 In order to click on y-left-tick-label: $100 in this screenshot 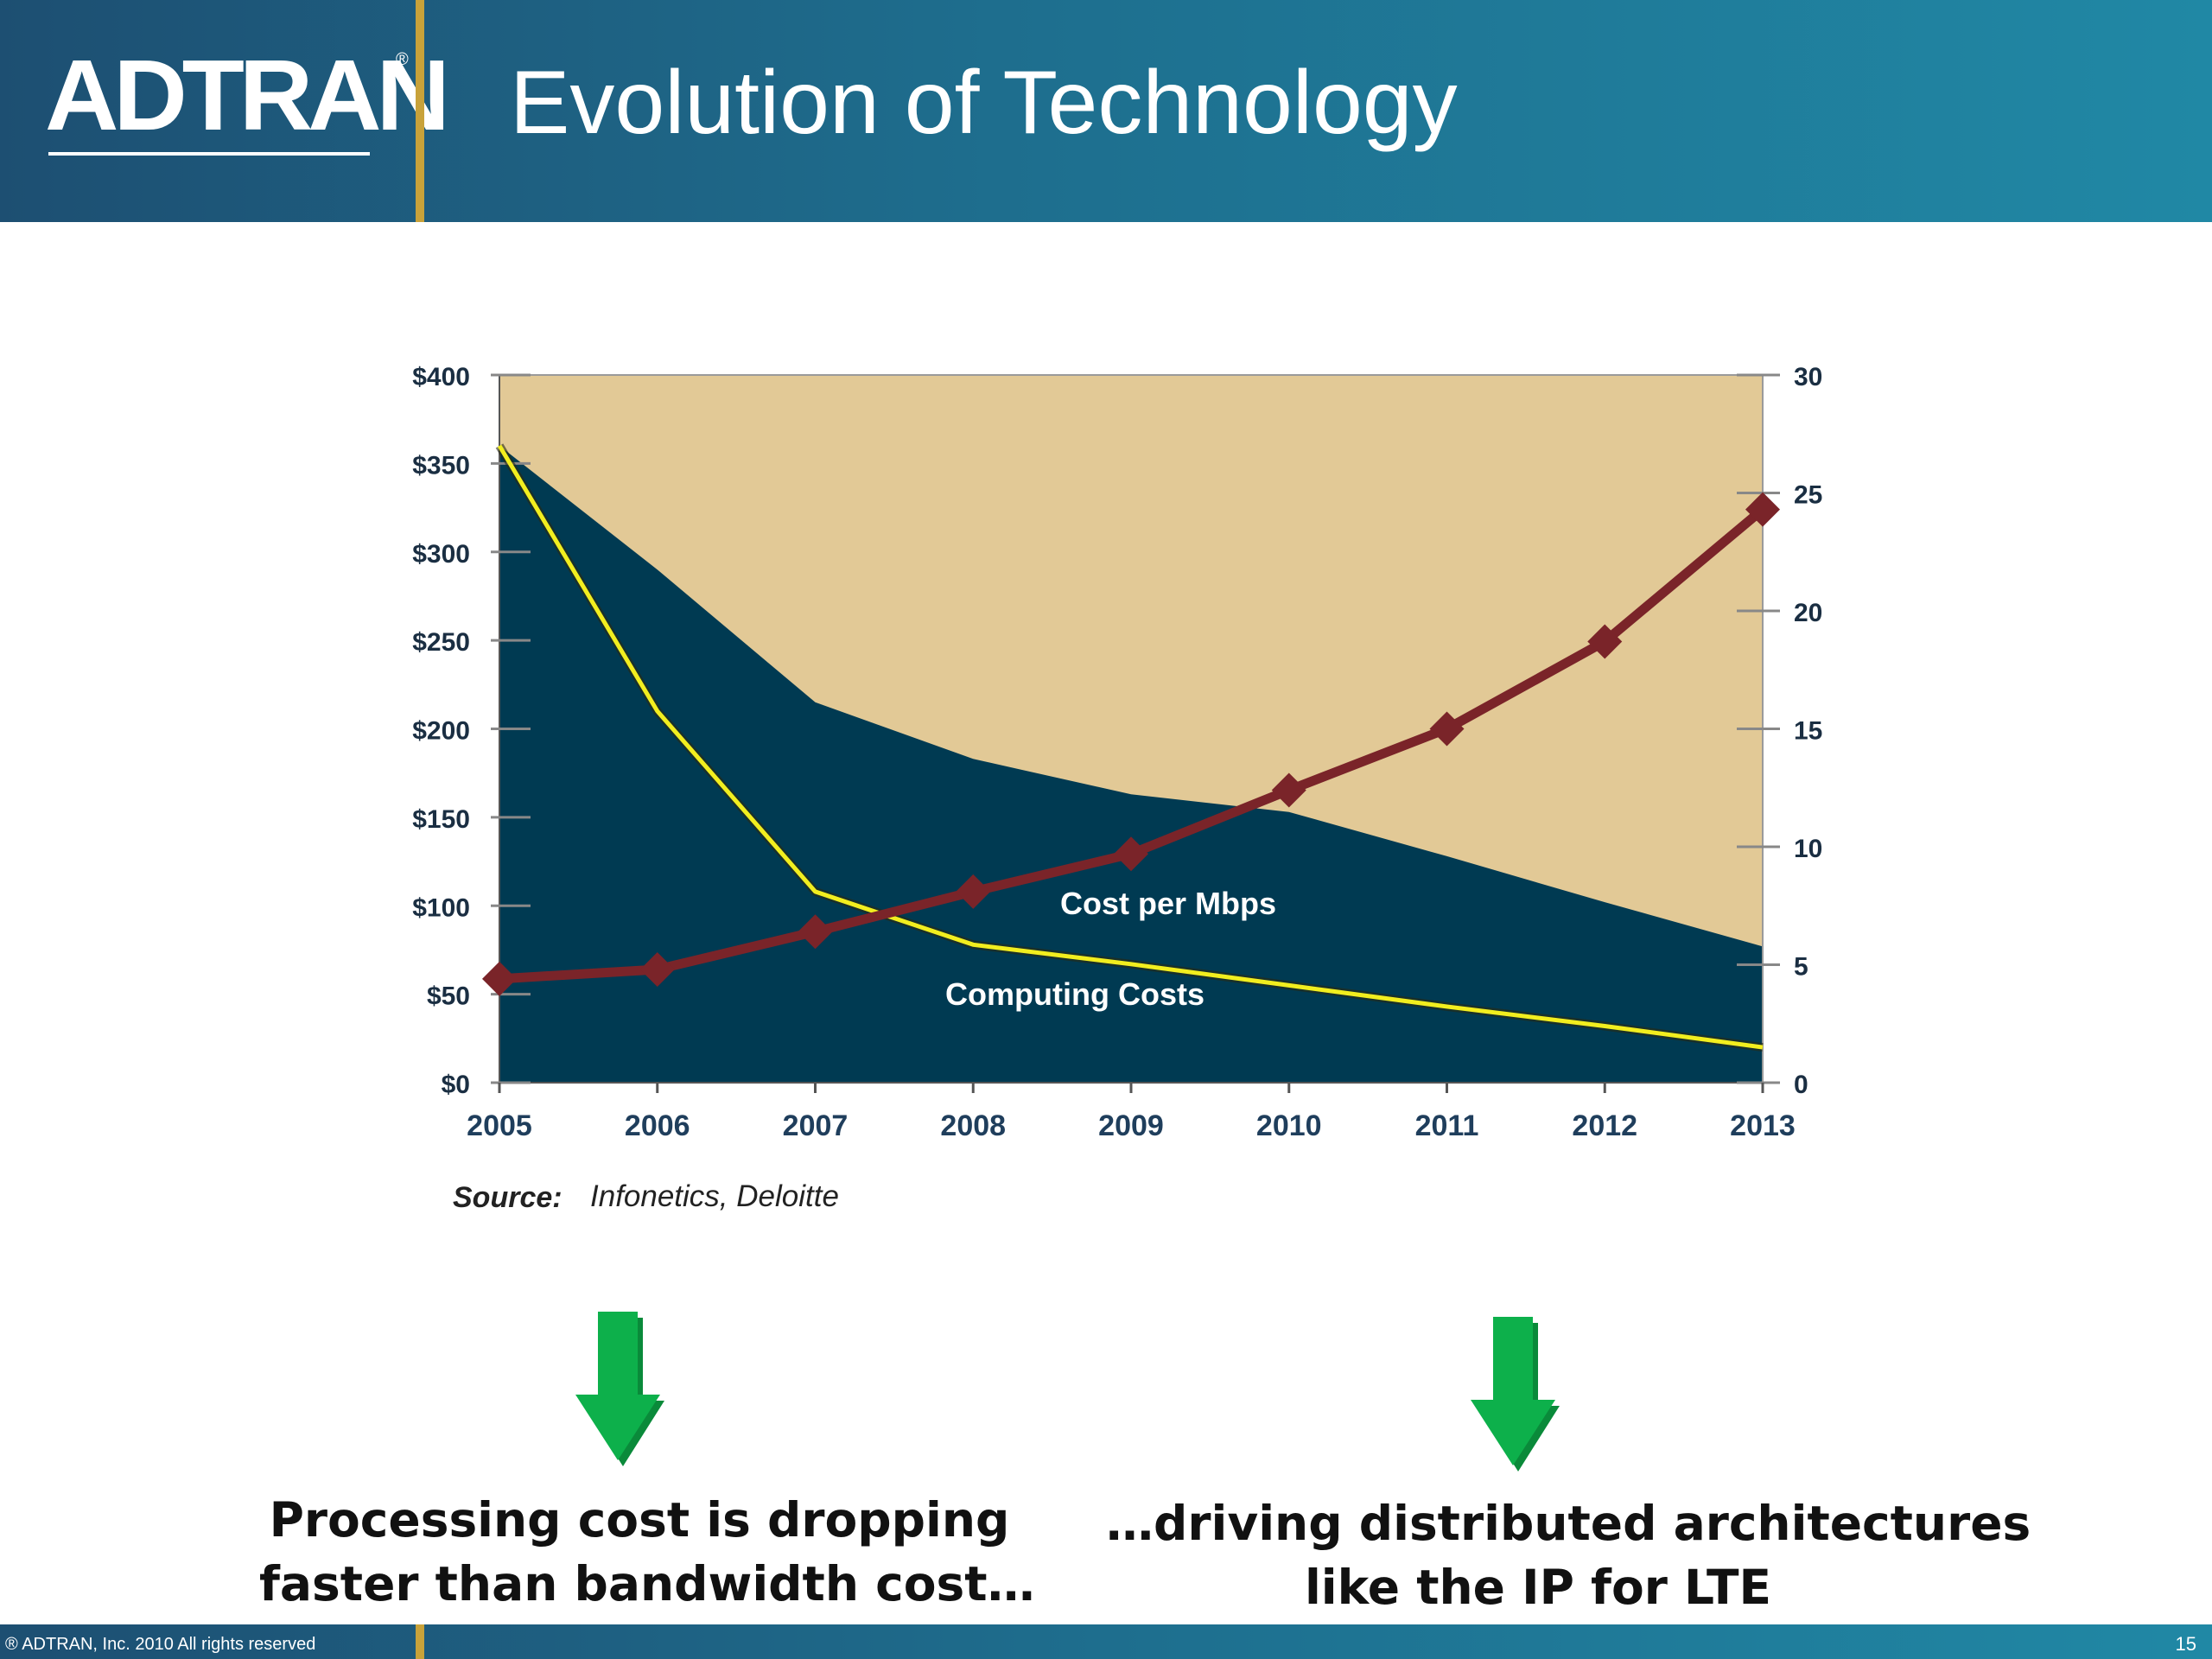, I will do `click(441, 907)`.